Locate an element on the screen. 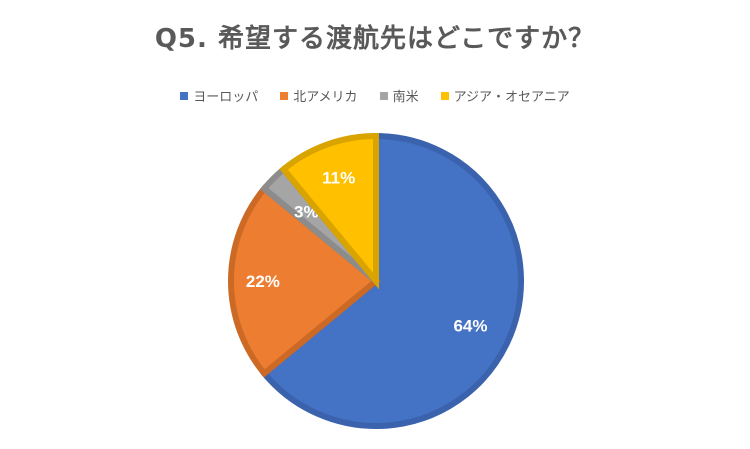  legend-swatch-asia-oceania is located at coordinates (444, 95).